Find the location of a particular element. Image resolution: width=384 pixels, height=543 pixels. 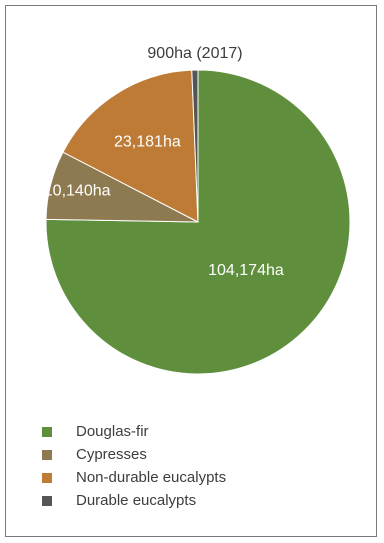

pie-slice-non-durable-eucalypts is located at coordinates (130, 146).